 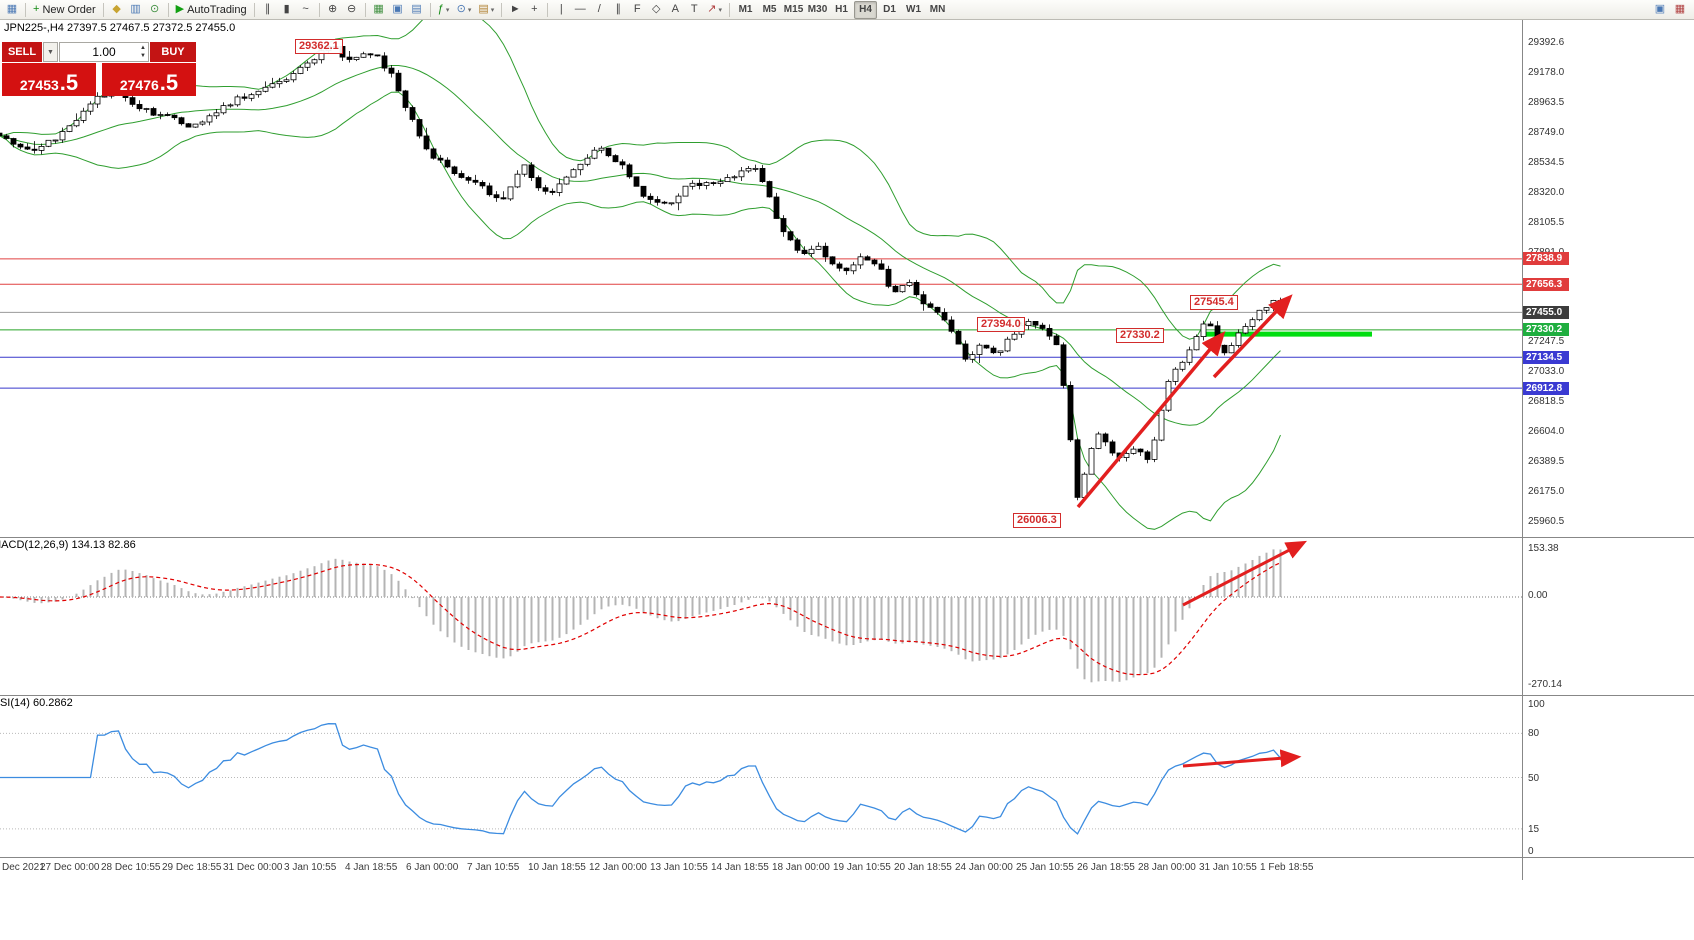 I want to click on timeframe-mn: MN, so click(x=937, y=9).